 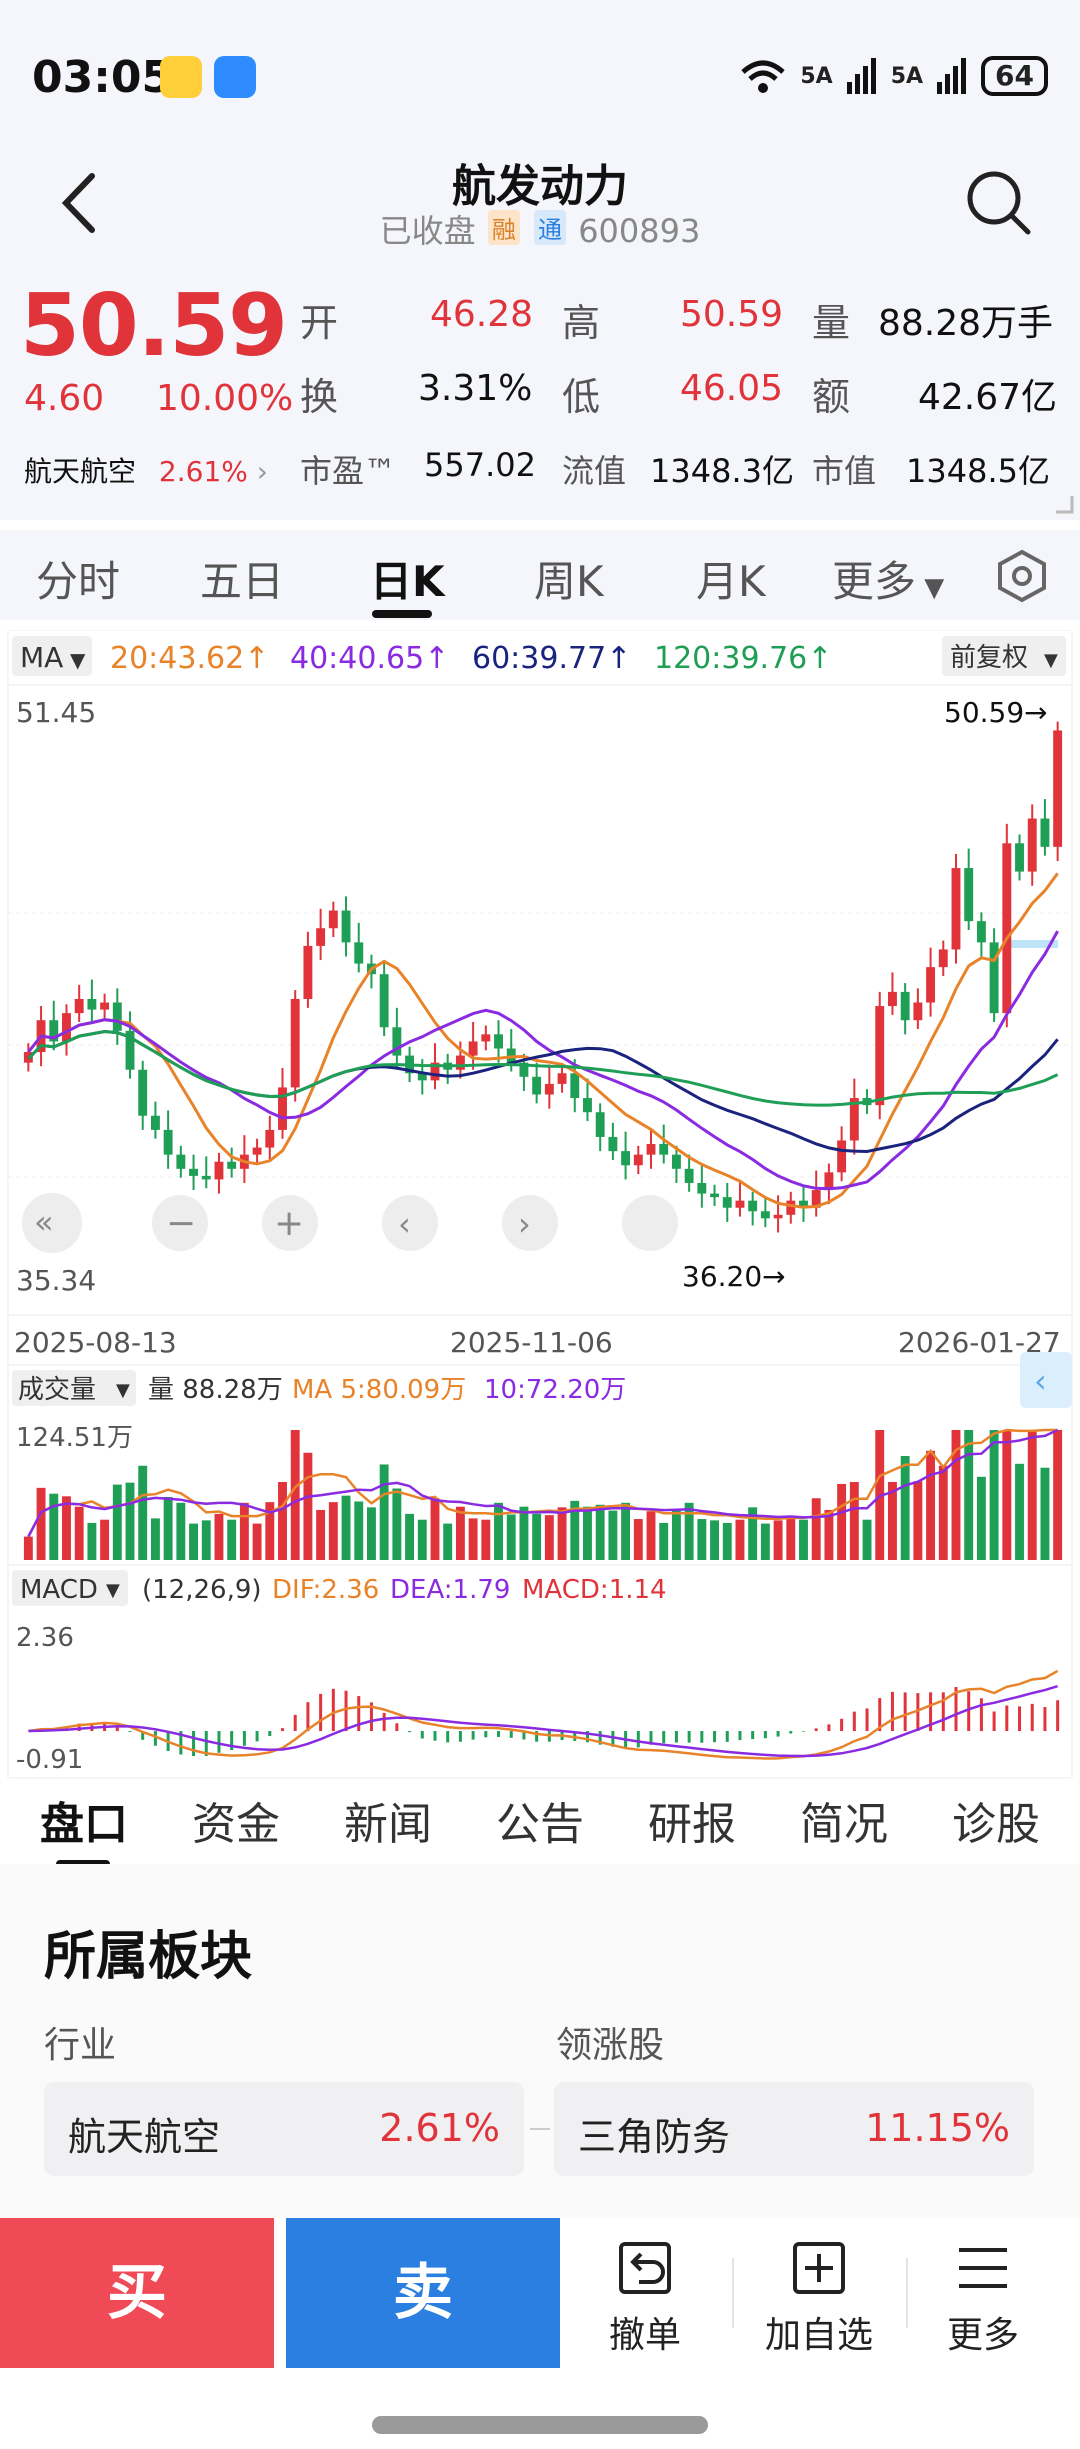 I want to click on collapse-panel-button, so click(x=1046, y=1380).